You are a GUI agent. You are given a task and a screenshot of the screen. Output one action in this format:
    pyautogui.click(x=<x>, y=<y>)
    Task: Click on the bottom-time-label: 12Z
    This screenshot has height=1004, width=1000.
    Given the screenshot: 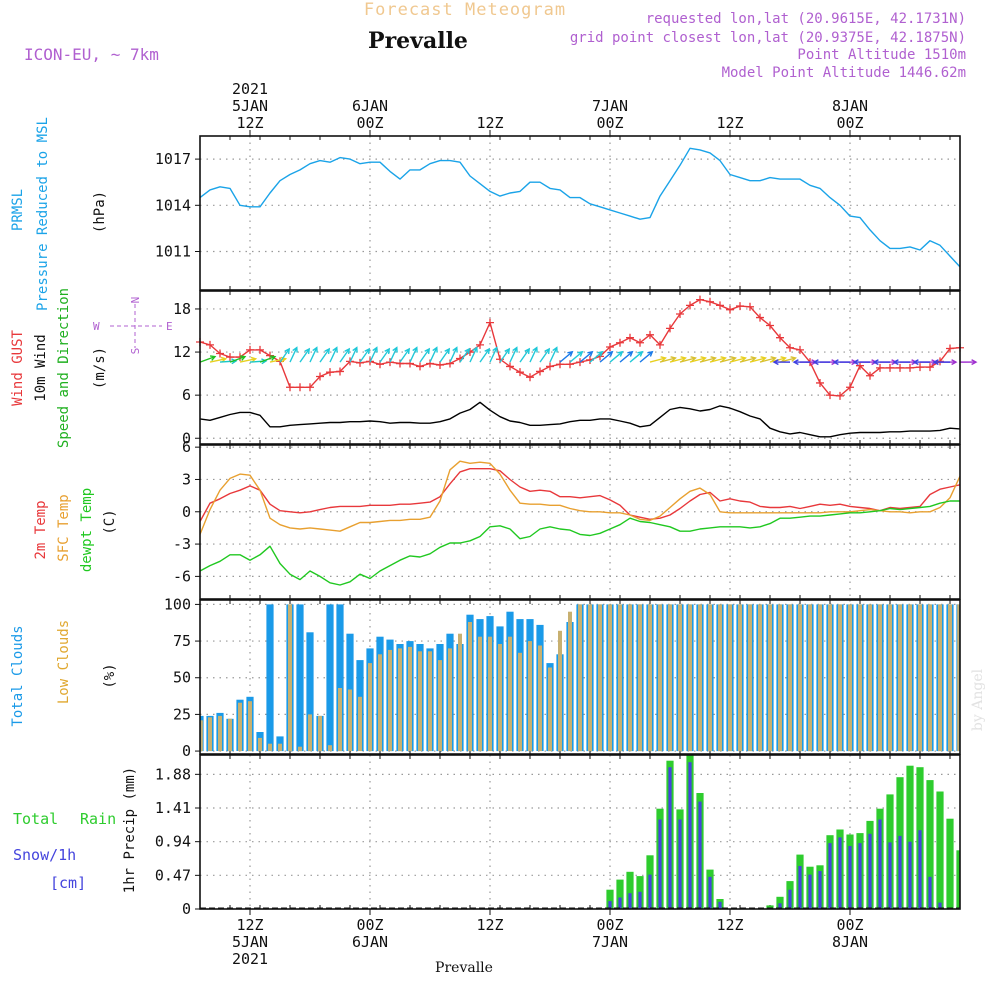 What is the action you would take?
    pyautogui.click(x=729, y=925)
    